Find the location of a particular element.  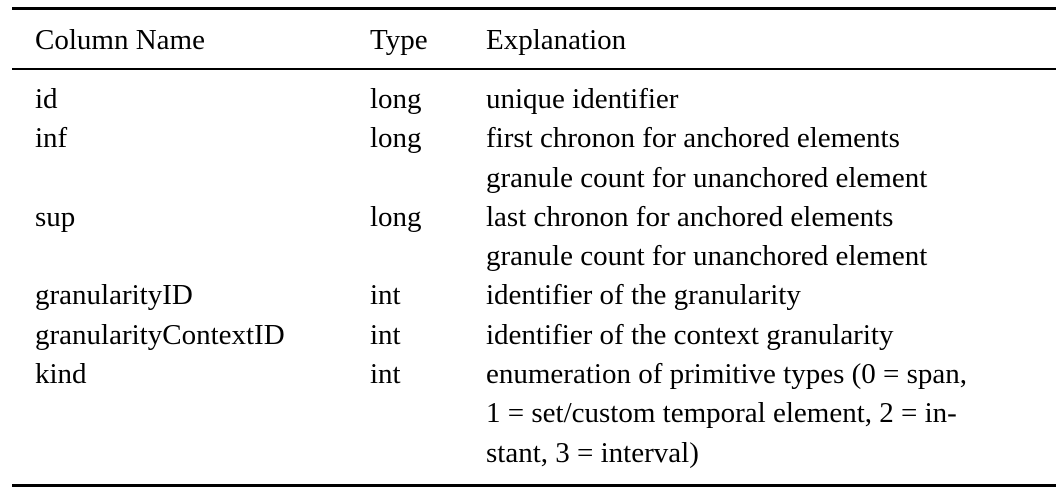

table-header-rule is located at coordinates (534, 69).